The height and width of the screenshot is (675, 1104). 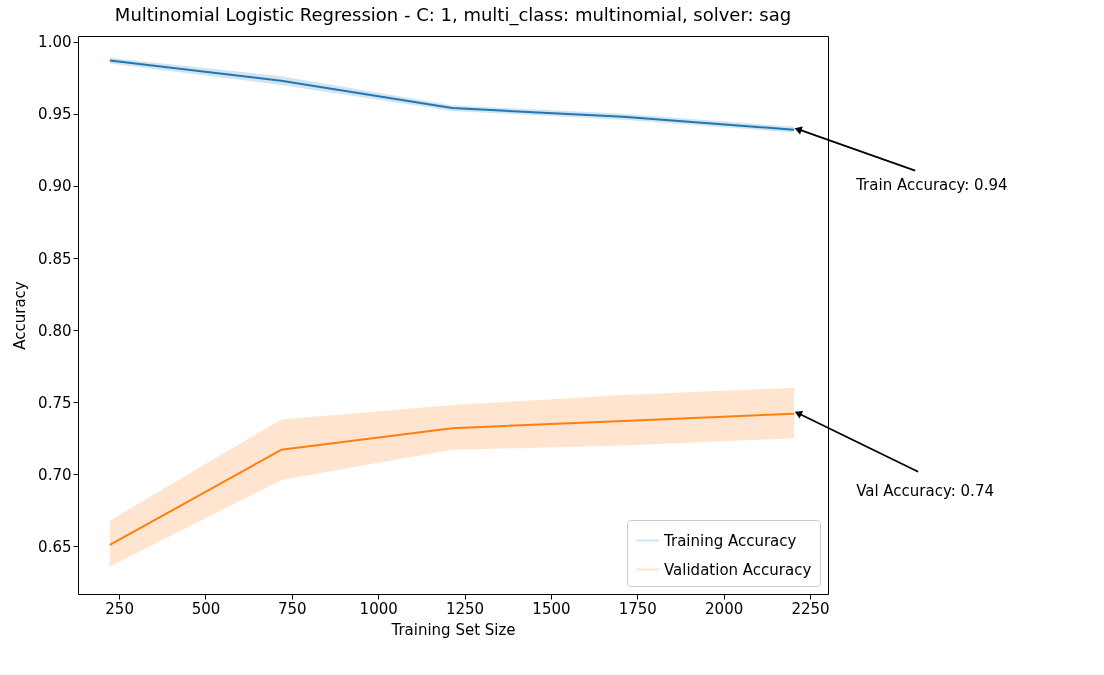 What do you see at coordinates (292, 608) in the screenshot?
I see `x-tick-label: 750` at bounding box center [292, 608].